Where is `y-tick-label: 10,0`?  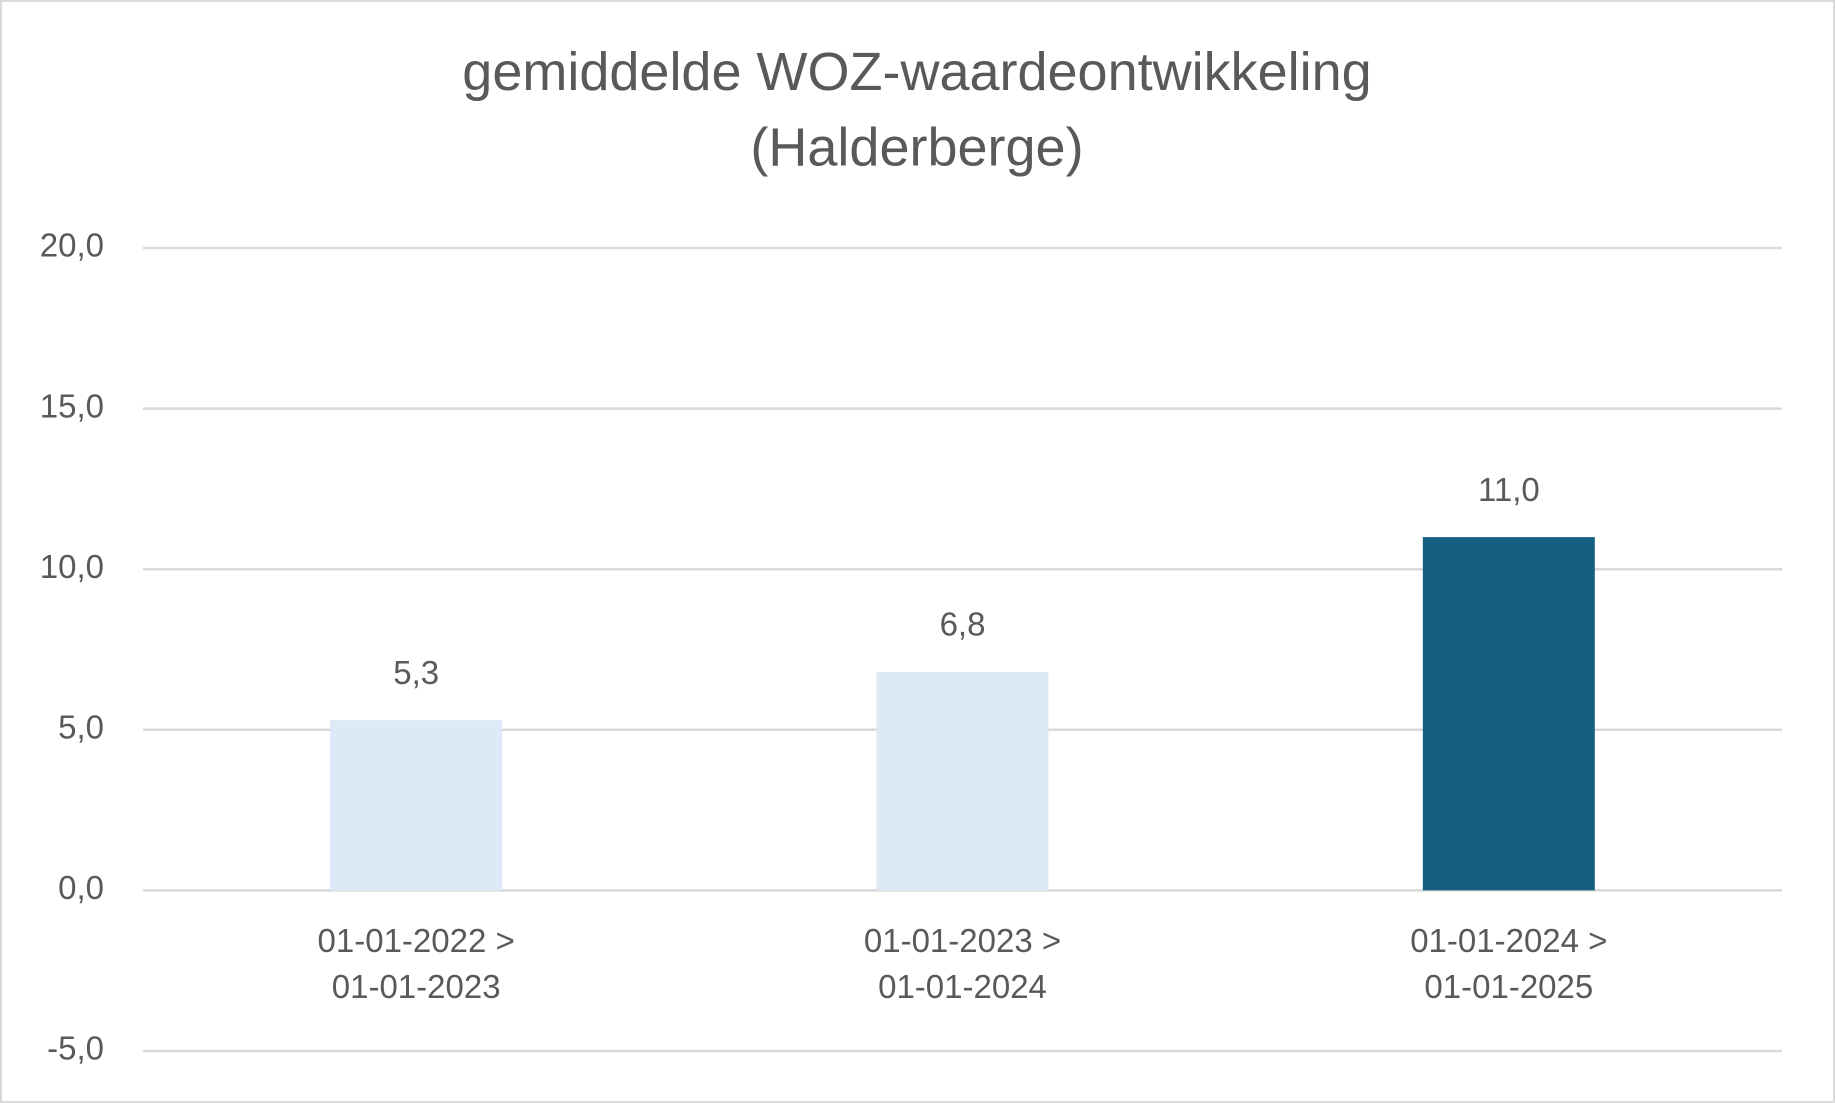 y-tick-label: 10,0 is located at coordinates (72, 566).